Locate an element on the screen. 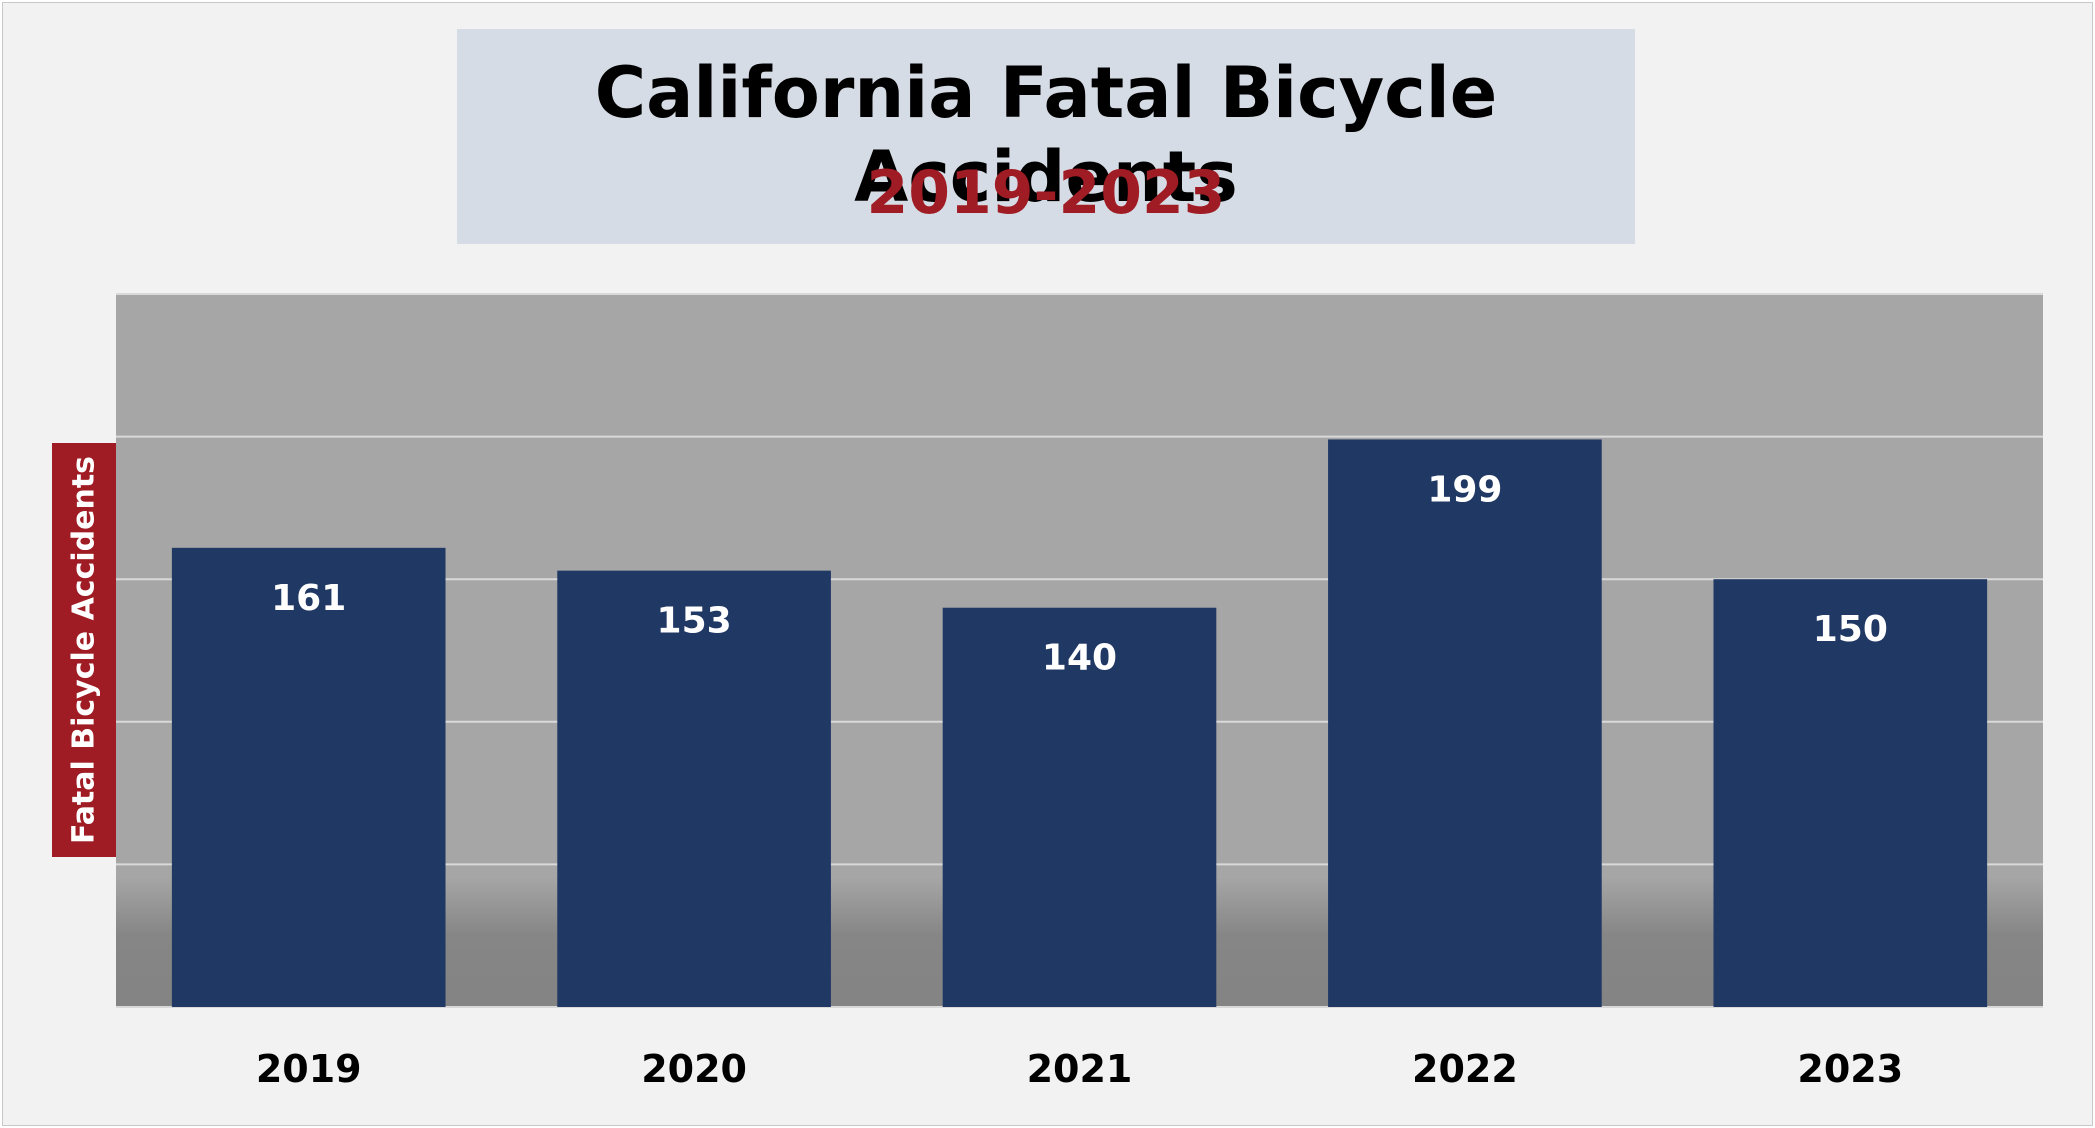 Image resolution: width=2095 pixels, height=1128 pixels. x-tick-label-2023: 2023 is located at coordinates (1850, 1069).